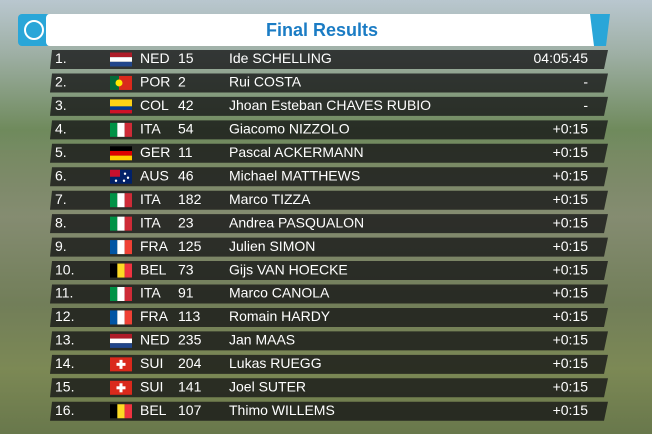 The width and height of the screenshot is (652, 434). What do you see at coordinates (265, 82) in the screenshot?
I see `rider-name: Rui COSTA` at bounding box center [265, 82].